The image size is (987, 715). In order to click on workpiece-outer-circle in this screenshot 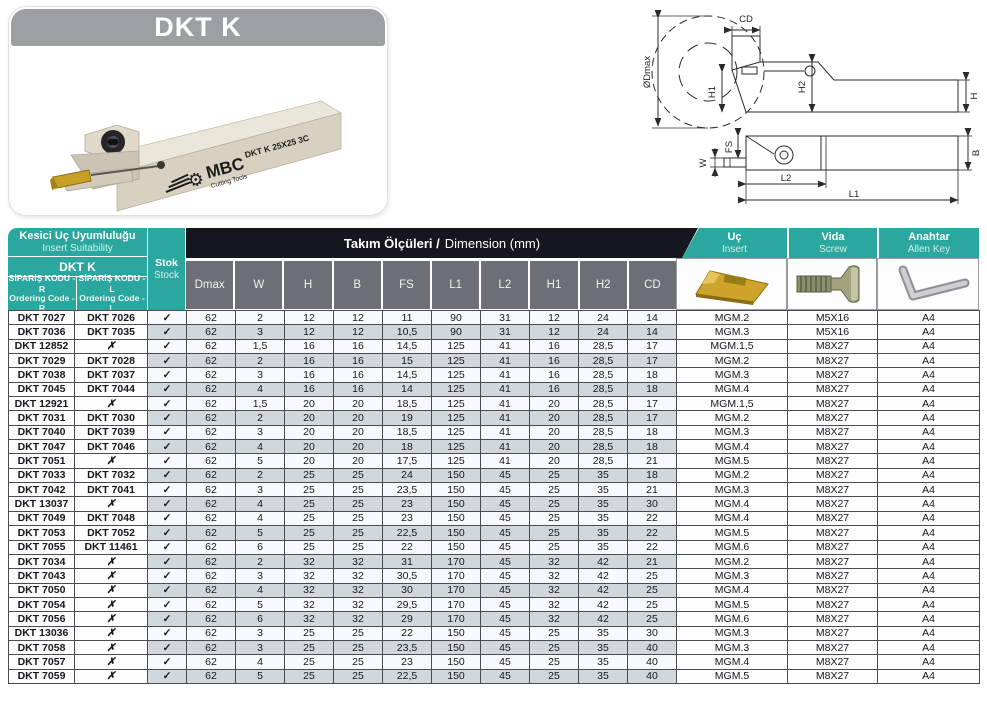, I will do `click(708, 72)`.